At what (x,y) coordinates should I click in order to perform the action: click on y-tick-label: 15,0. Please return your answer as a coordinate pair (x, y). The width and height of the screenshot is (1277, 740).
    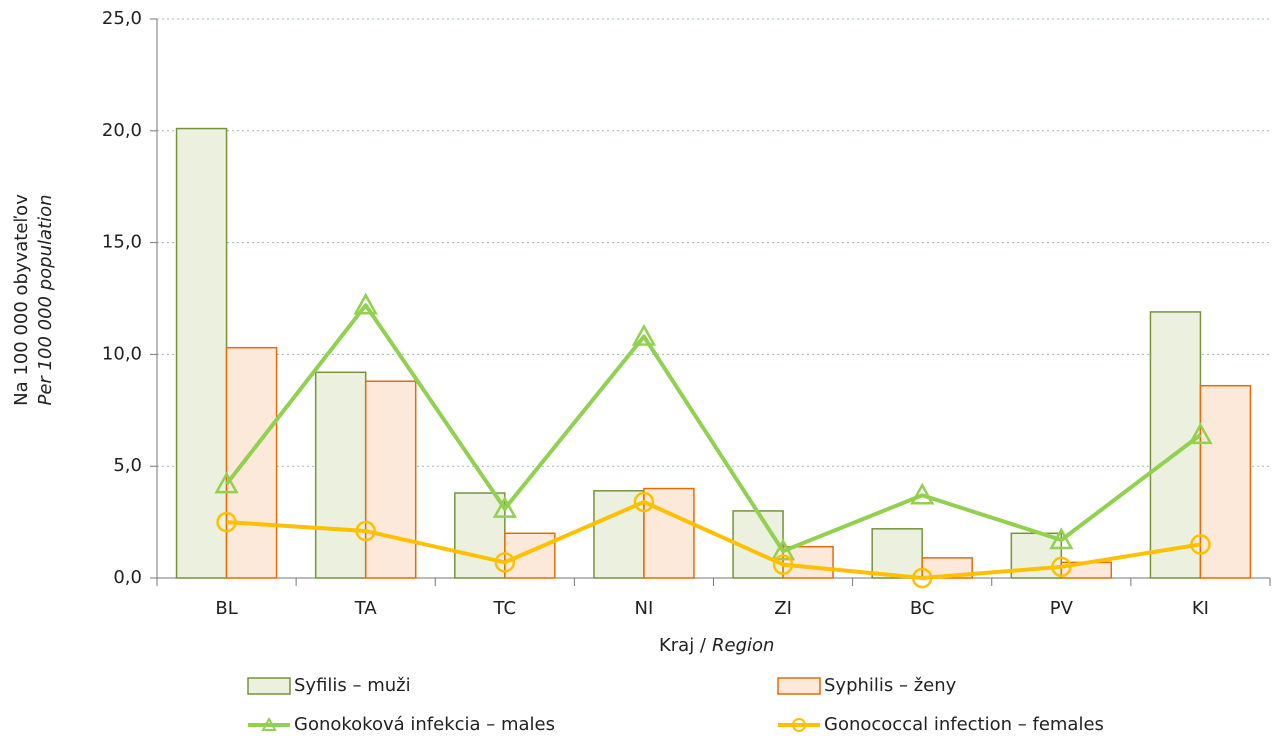
    Looking at the image, I should click on (122, 242).